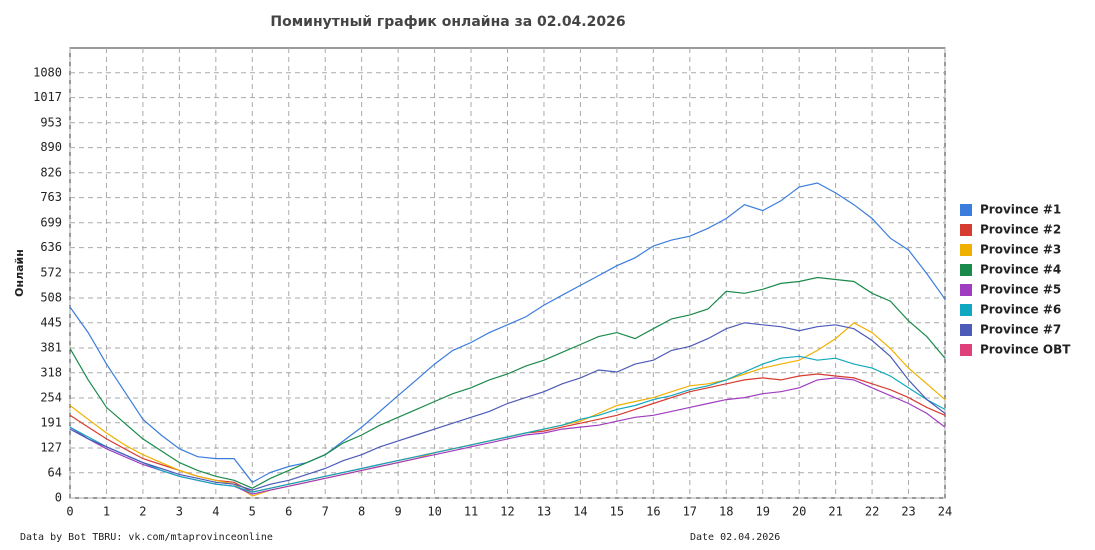 Image resolution: width=1095 pixels, height=550 pixels. I want to click on x-tick-label: 10, so click(434, 512).